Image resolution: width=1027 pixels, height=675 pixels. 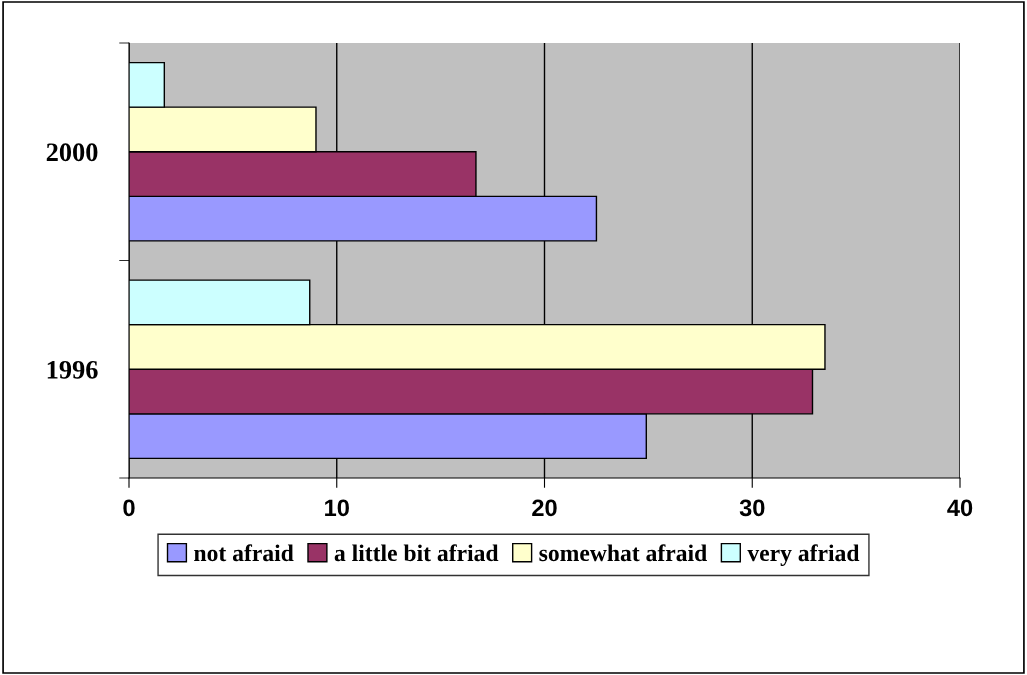 I want to click on x-tick-label: 0, so click(x=129, y=508).